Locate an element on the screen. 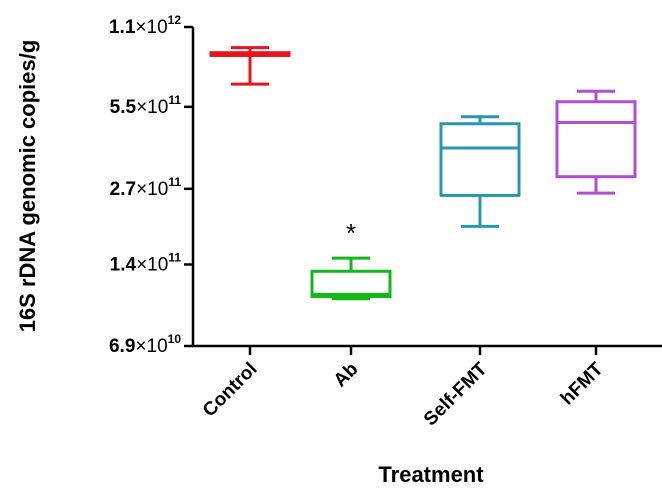  annotations: * is located at coordinates (351, 233).